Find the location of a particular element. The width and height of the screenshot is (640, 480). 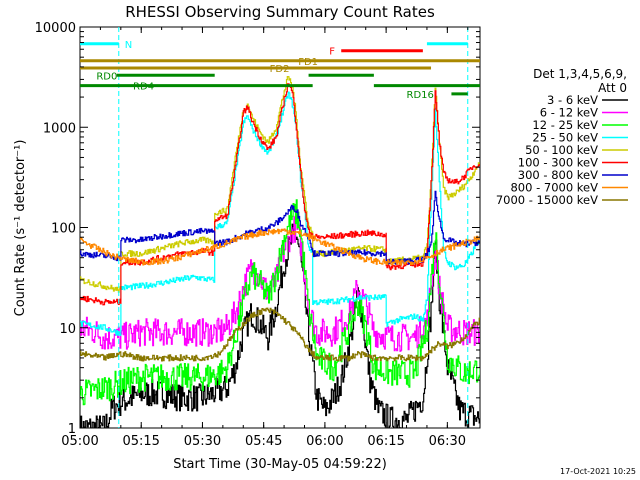

legend-header-line2: Att 0 is located at coordinates (612, 88).